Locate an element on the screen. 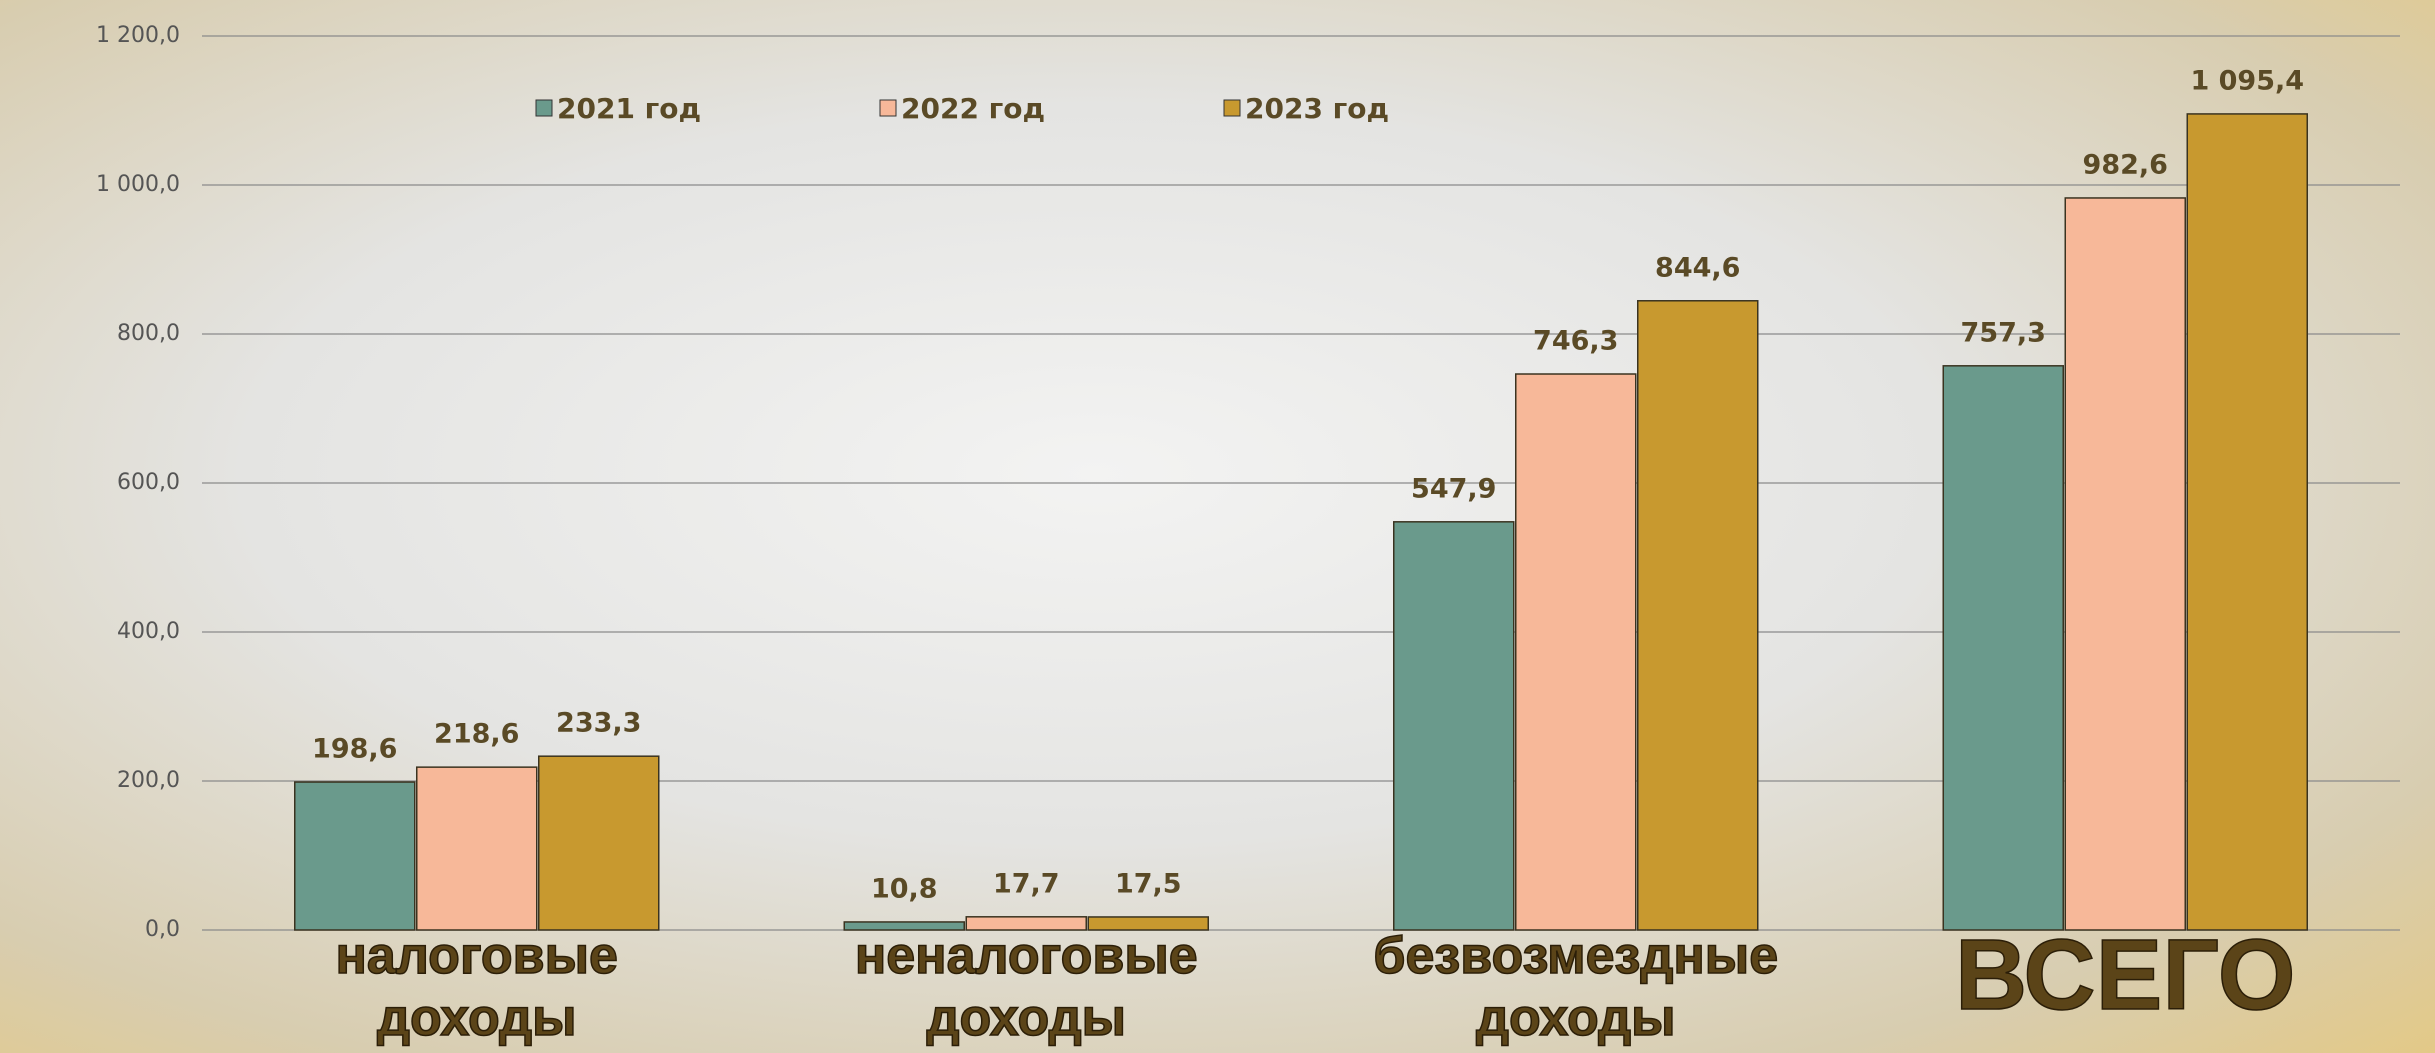  value-label: 746,3 is located at coordinates (1575, 341).